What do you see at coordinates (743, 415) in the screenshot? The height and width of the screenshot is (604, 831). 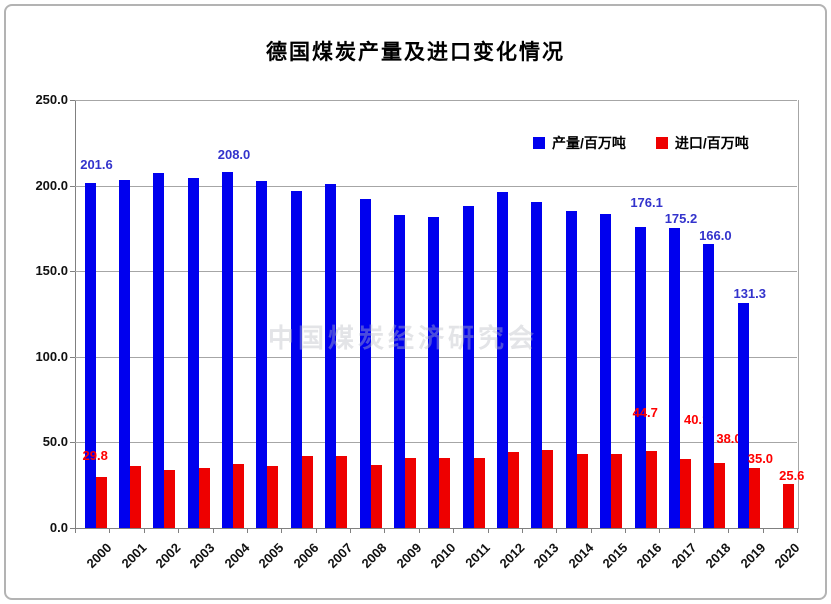 I see `bar-production-2019` at bounding box center [743, 415].